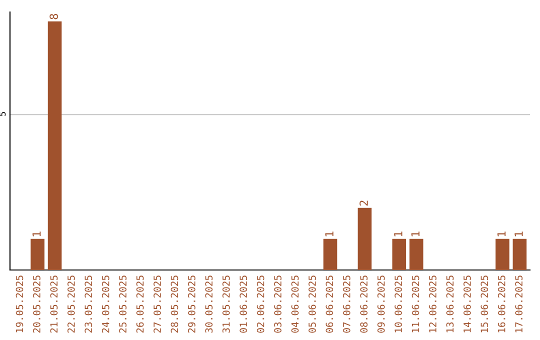 The image size is (540, 340). What do you see at coordinates (364, 304) in the screenshot?
I see `x-tick-label: 08.06.2025` at bounding box center [364, 304].